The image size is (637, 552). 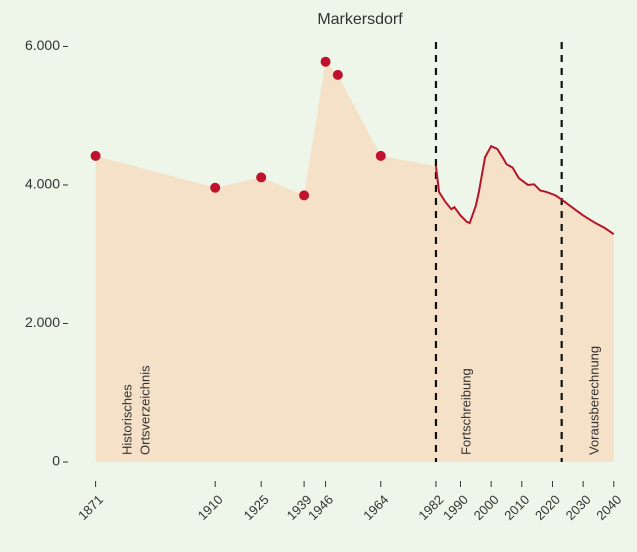 I want to click on y-tick-label: 4.000, so click(x=42, y=184).